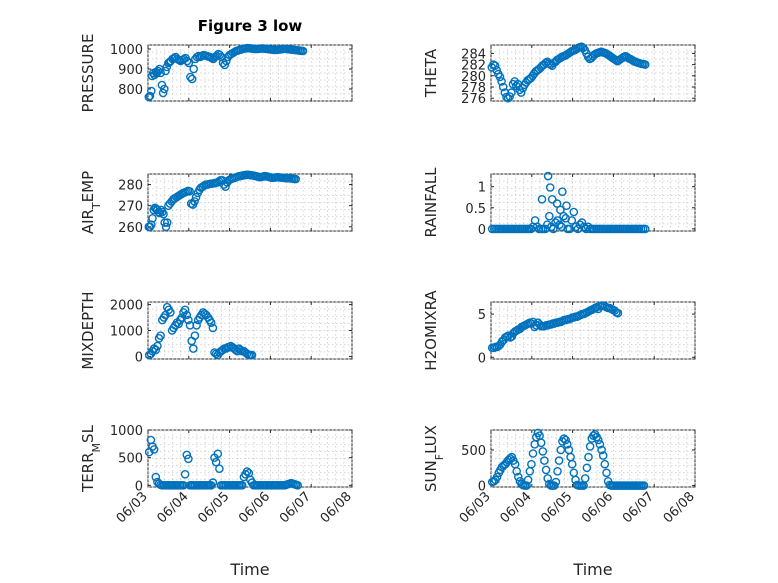 The width and height of the screenshot is (778, 583). Describe the element at coordinates (475, 209) in the screenshot. I see `y-tick-label: 0.5` at that location.